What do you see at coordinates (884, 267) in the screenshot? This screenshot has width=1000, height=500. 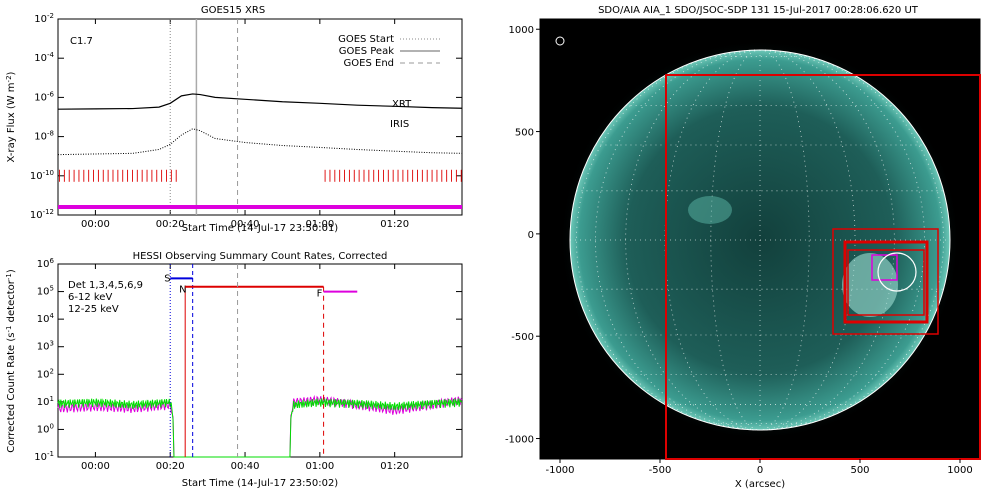 I see `iris-fov` at bounding box center [884, 267].